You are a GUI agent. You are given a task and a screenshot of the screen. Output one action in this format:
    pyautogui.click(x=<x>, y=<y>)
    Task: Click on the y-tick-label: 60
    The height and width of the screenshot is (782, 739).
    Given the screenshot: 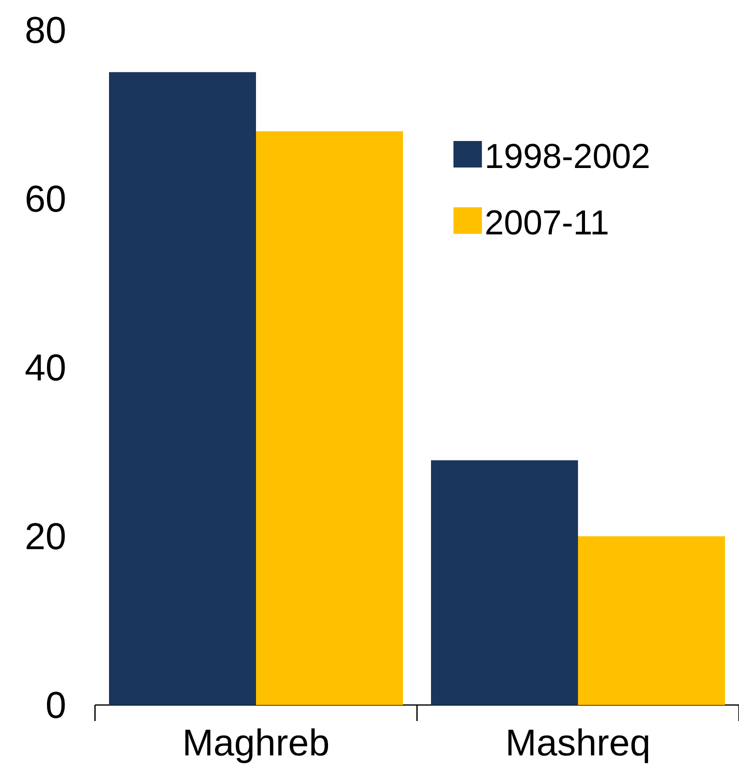 What is the action you would take?
    pyautogui.click(x=45, y=199)
    